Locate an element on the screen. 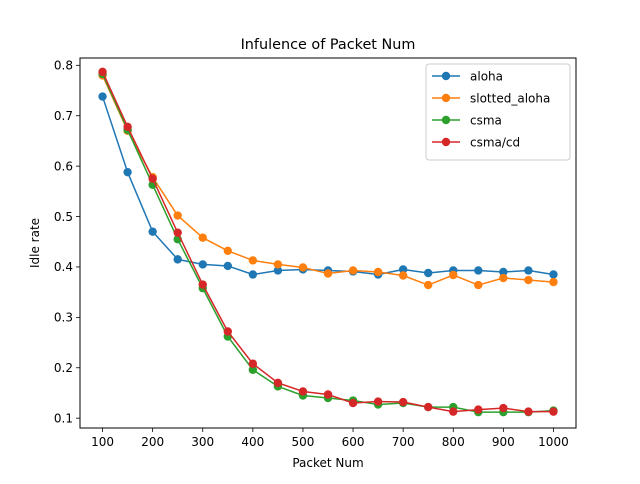  legend-label: csma/cd is located at coordinates (495, 142).